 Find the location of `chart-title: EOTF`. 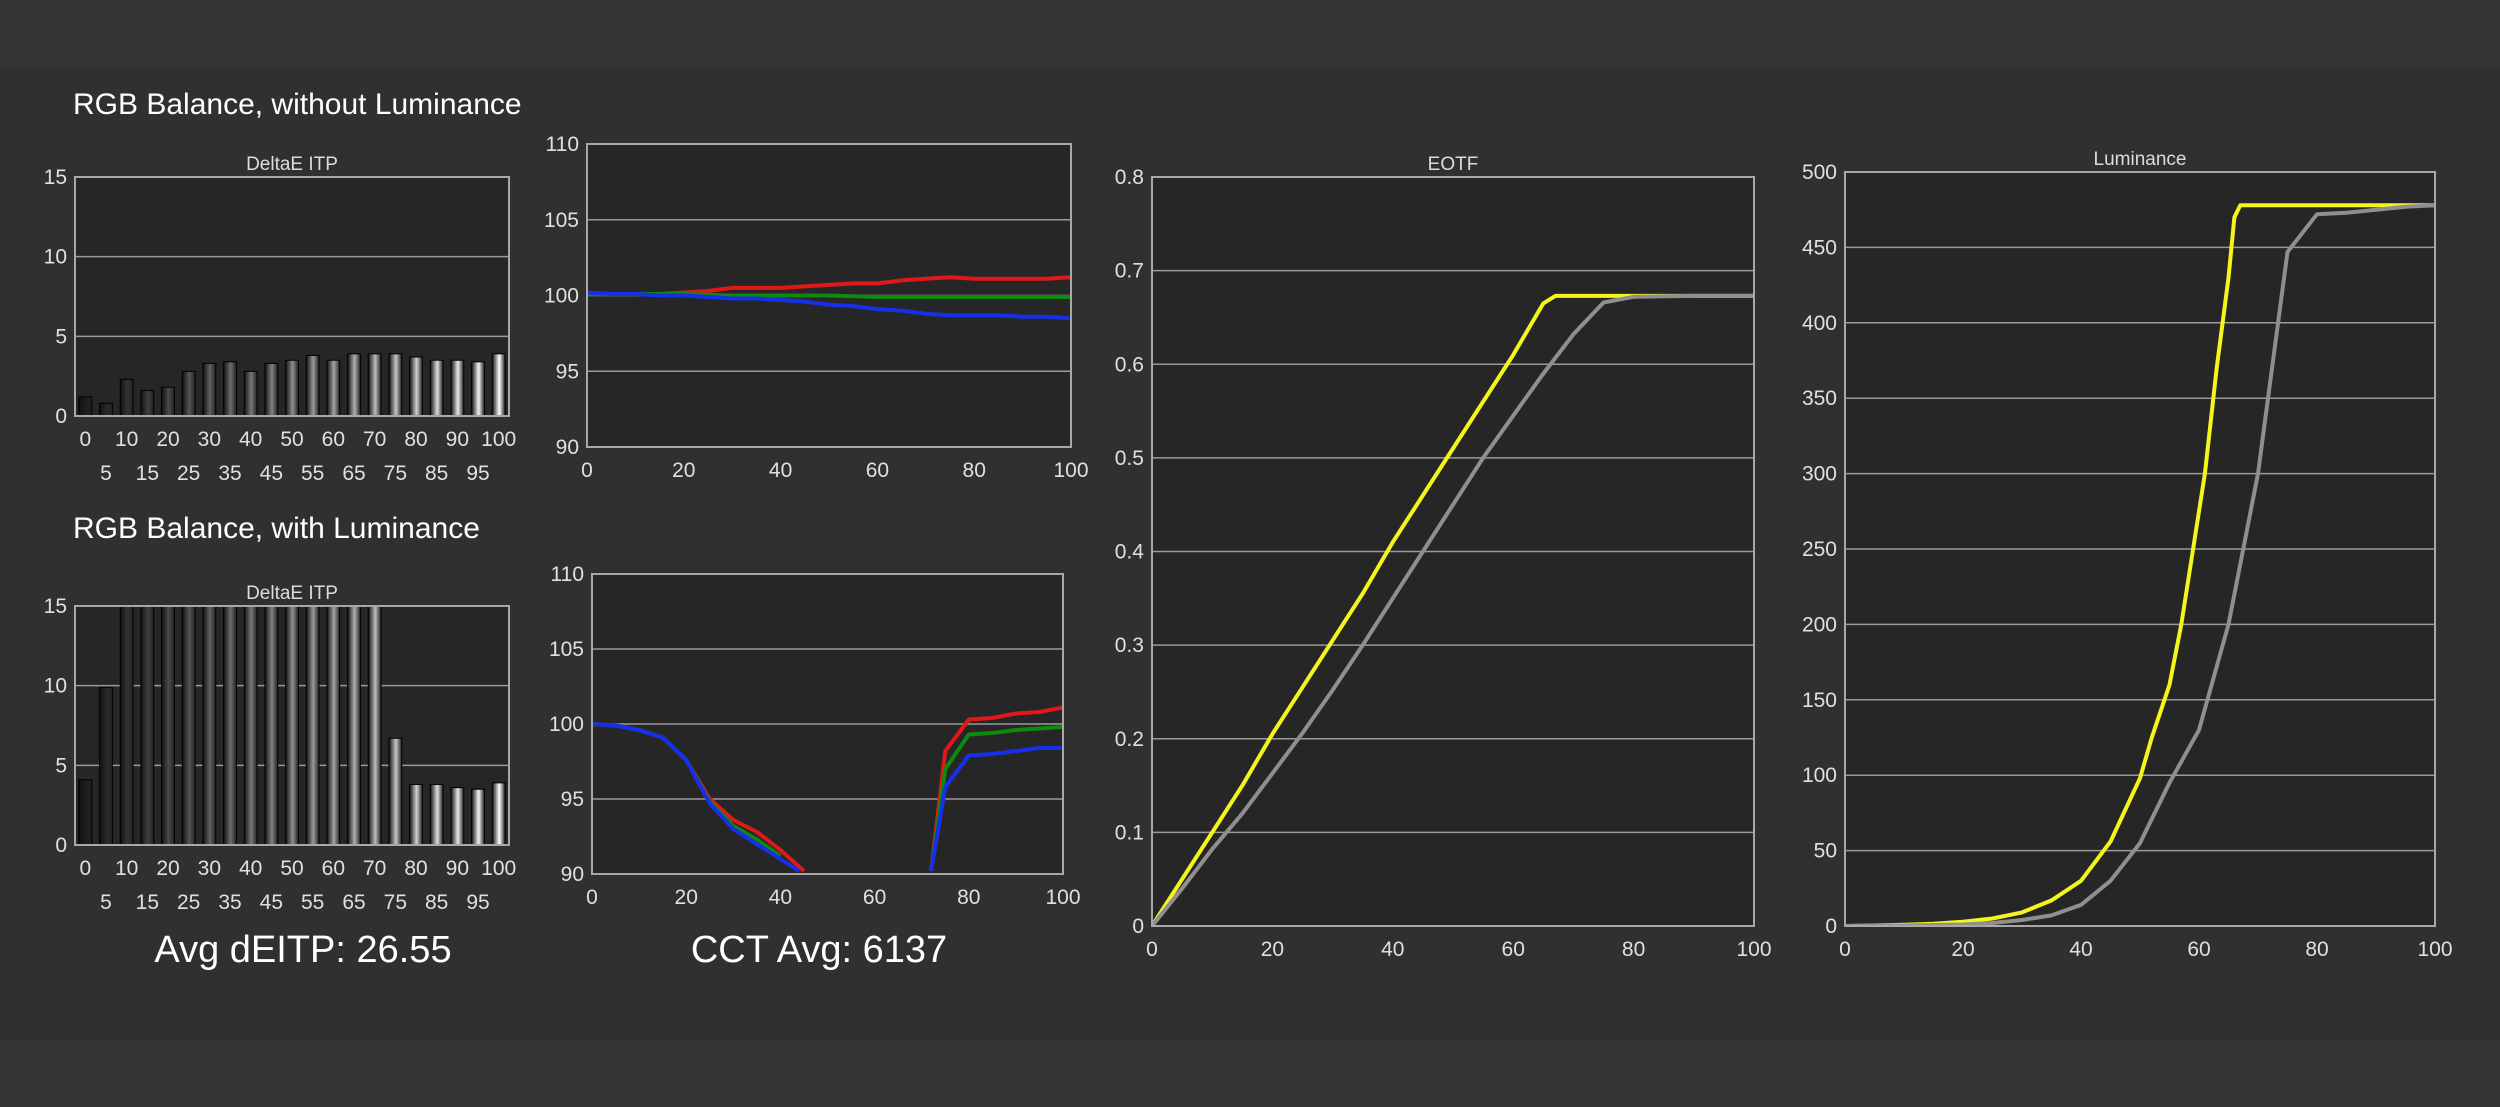

chart-title: EOTF is located at coordinates (1453, 164).